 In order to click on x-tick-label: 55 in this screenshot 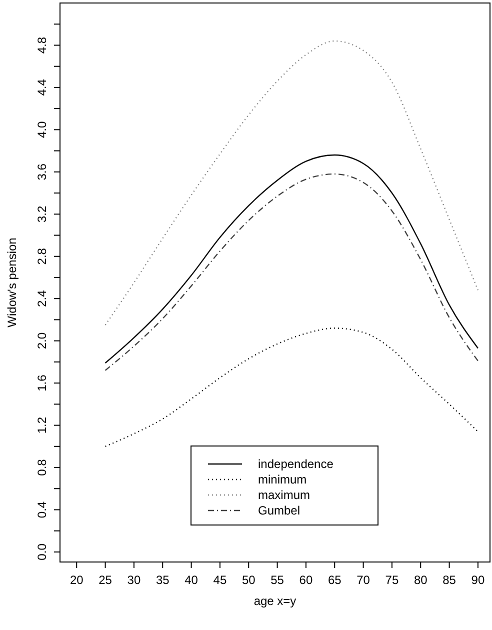, I will do `click(277, 580)`.